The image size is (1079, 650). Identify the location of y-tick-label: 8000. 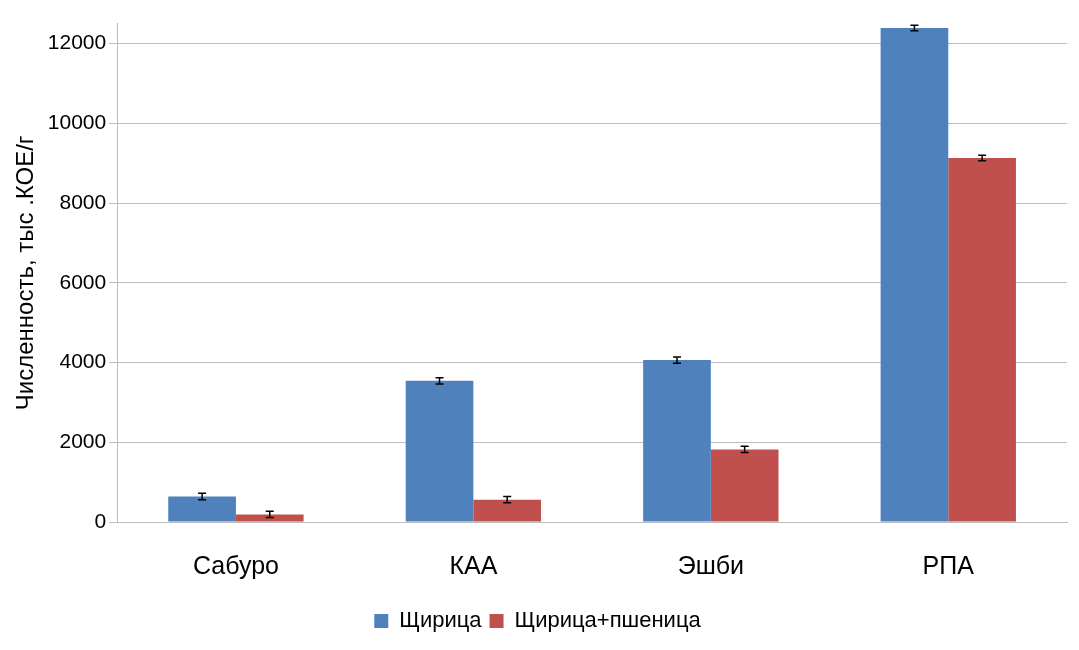
(83, 201).